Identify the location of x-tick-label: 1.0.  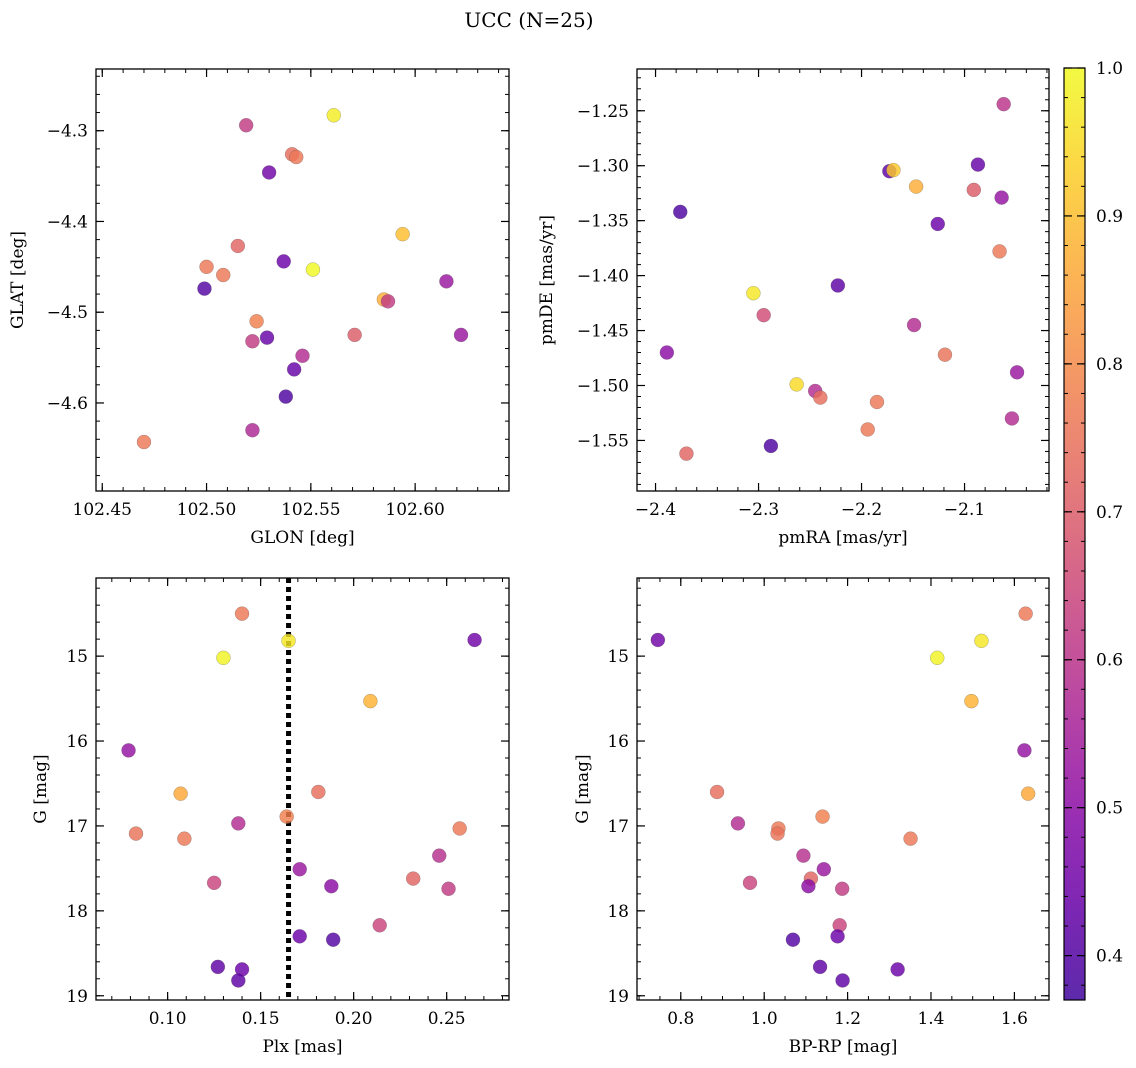
(764, 1019).